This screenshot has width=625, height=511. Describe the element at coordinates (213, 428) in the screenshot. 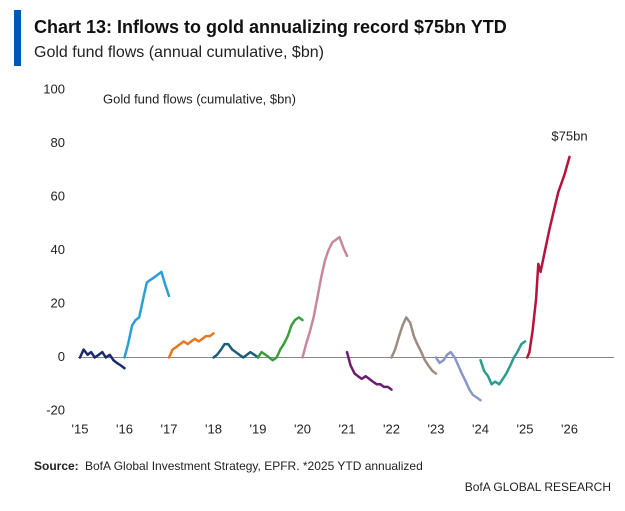

I see `x-tick-label: '18` at that location.